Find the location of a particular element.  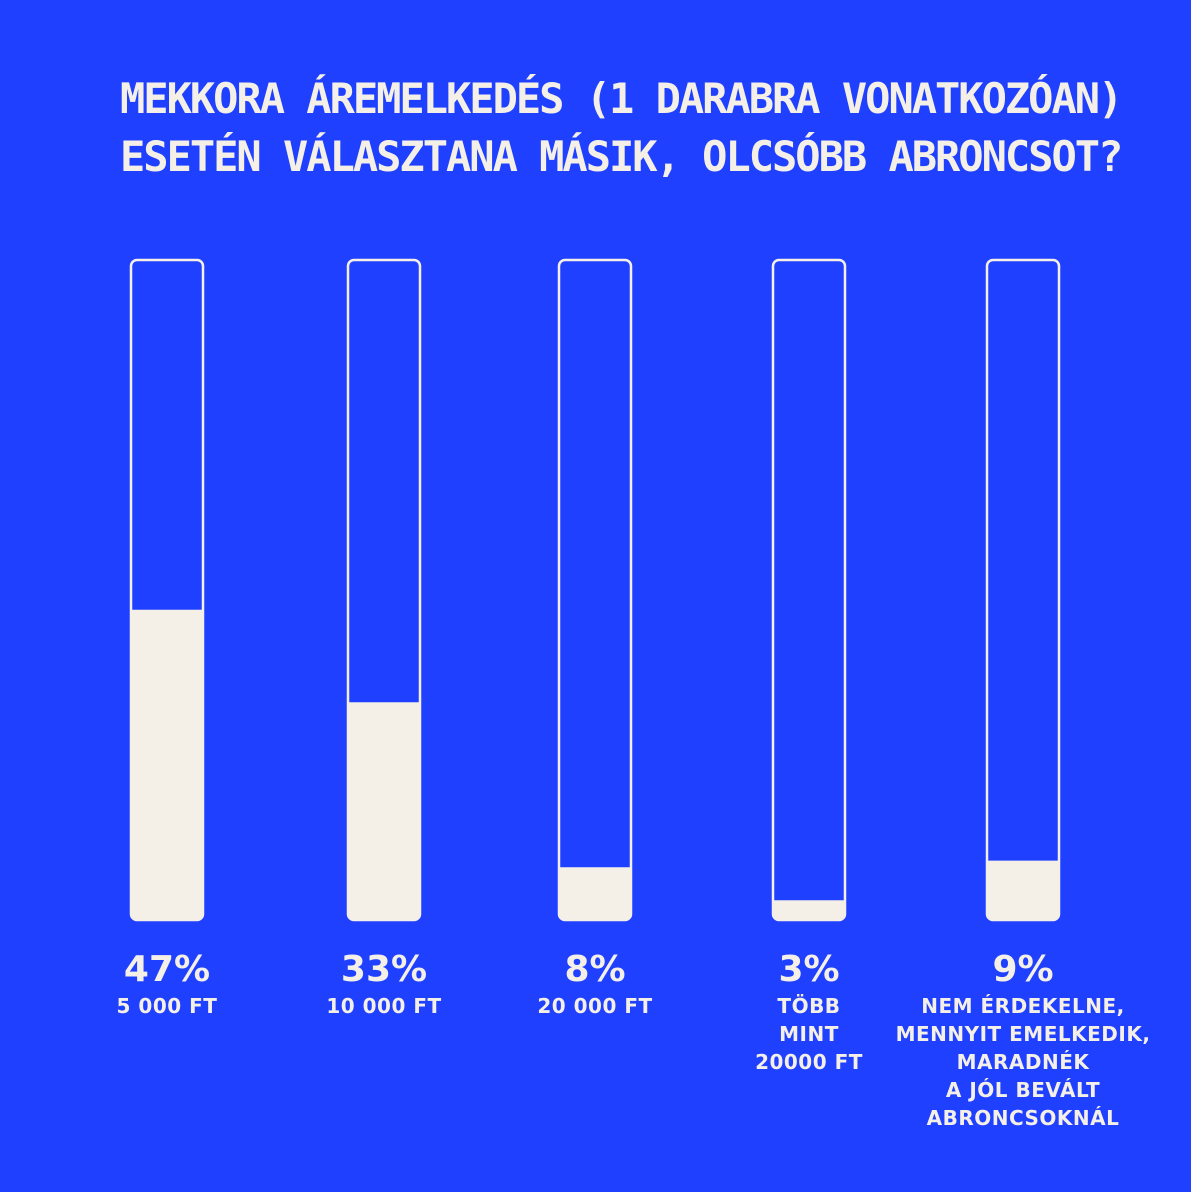

category-label-line: 5 000 FT is located at coordinates (167, 1006).